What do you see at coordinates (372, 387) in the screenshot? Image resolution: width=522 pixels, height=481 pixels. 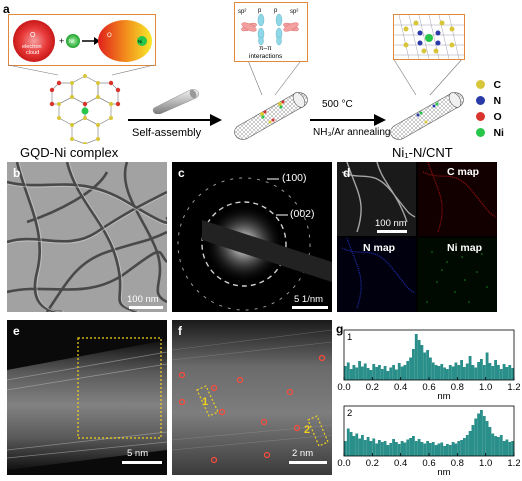 I see `profile-1-tick-label: 0.2` at bounding box center [372, 387].